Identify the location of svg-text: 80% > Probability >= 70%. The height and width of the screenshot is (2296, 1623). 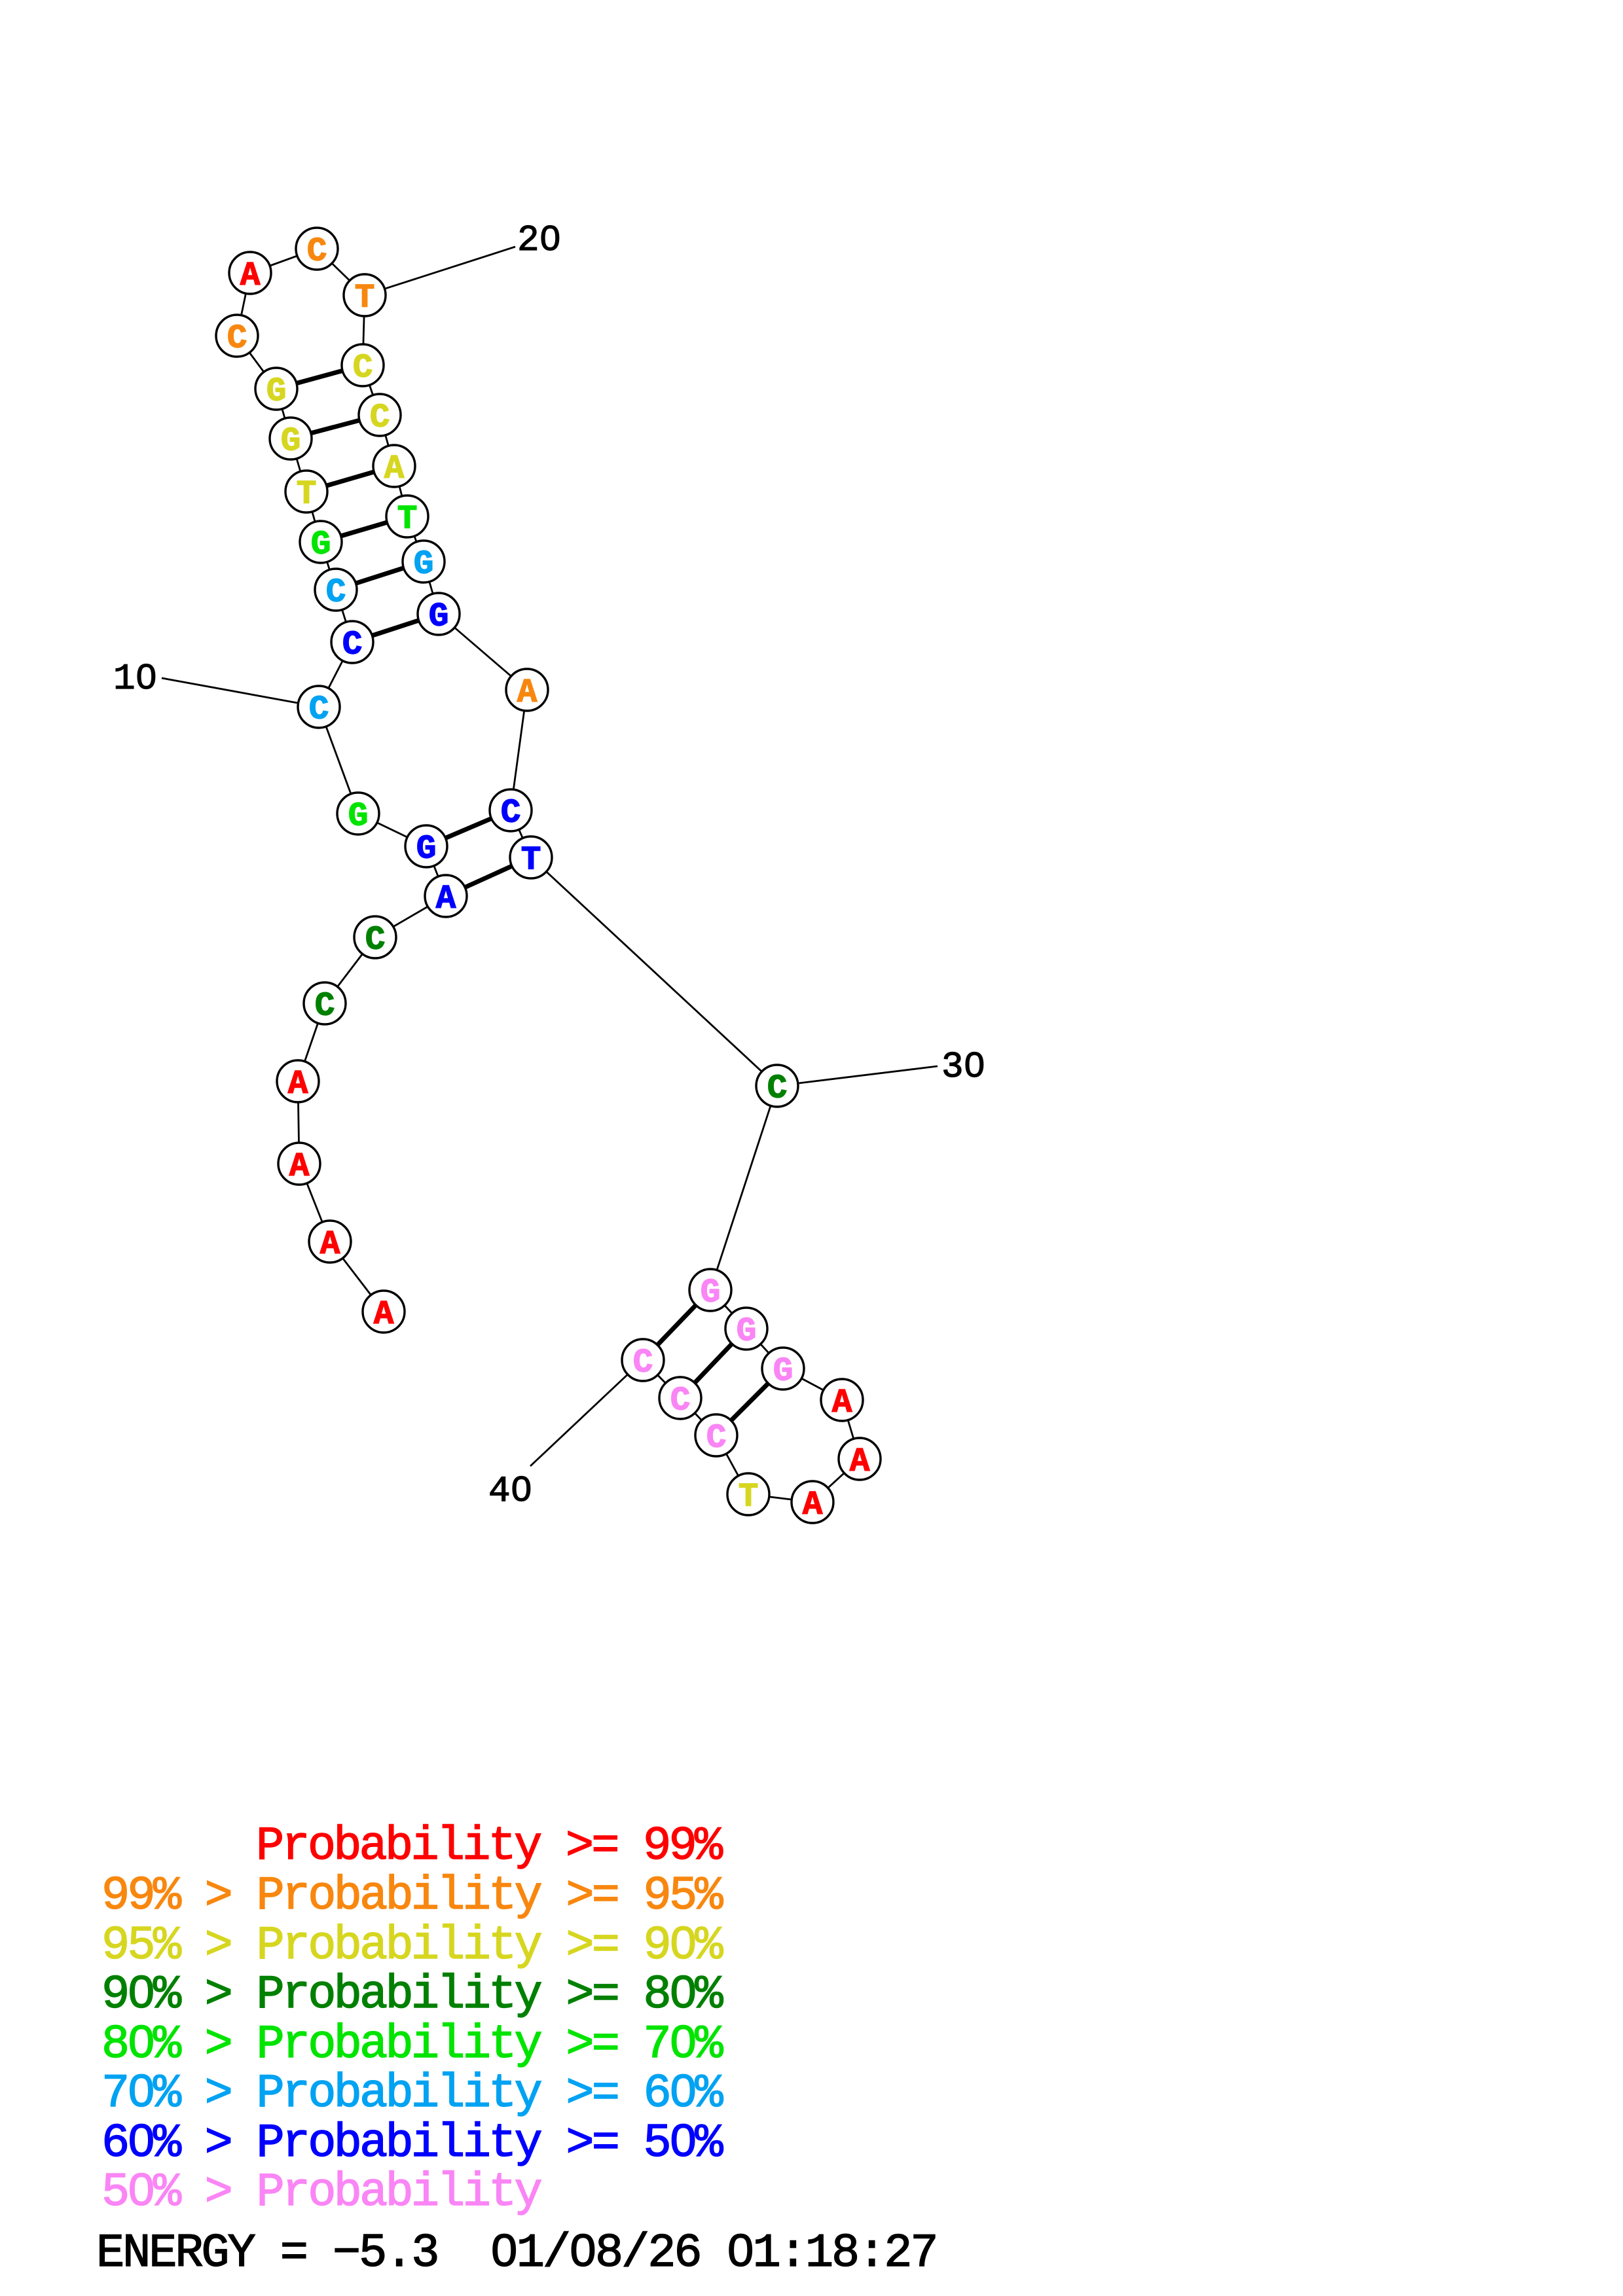
(412, 2045).